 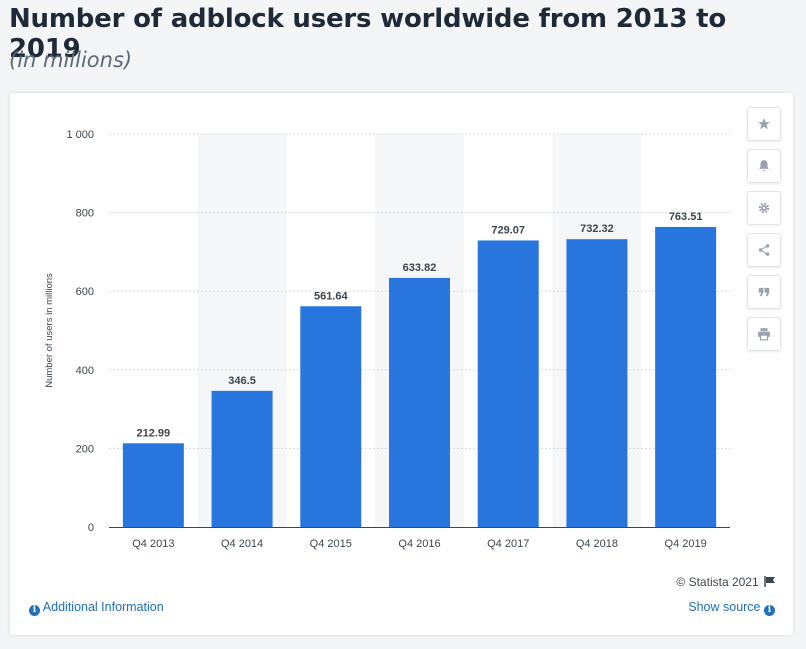 I want to click on data-label: 633.82, so click(x=420, y=268).